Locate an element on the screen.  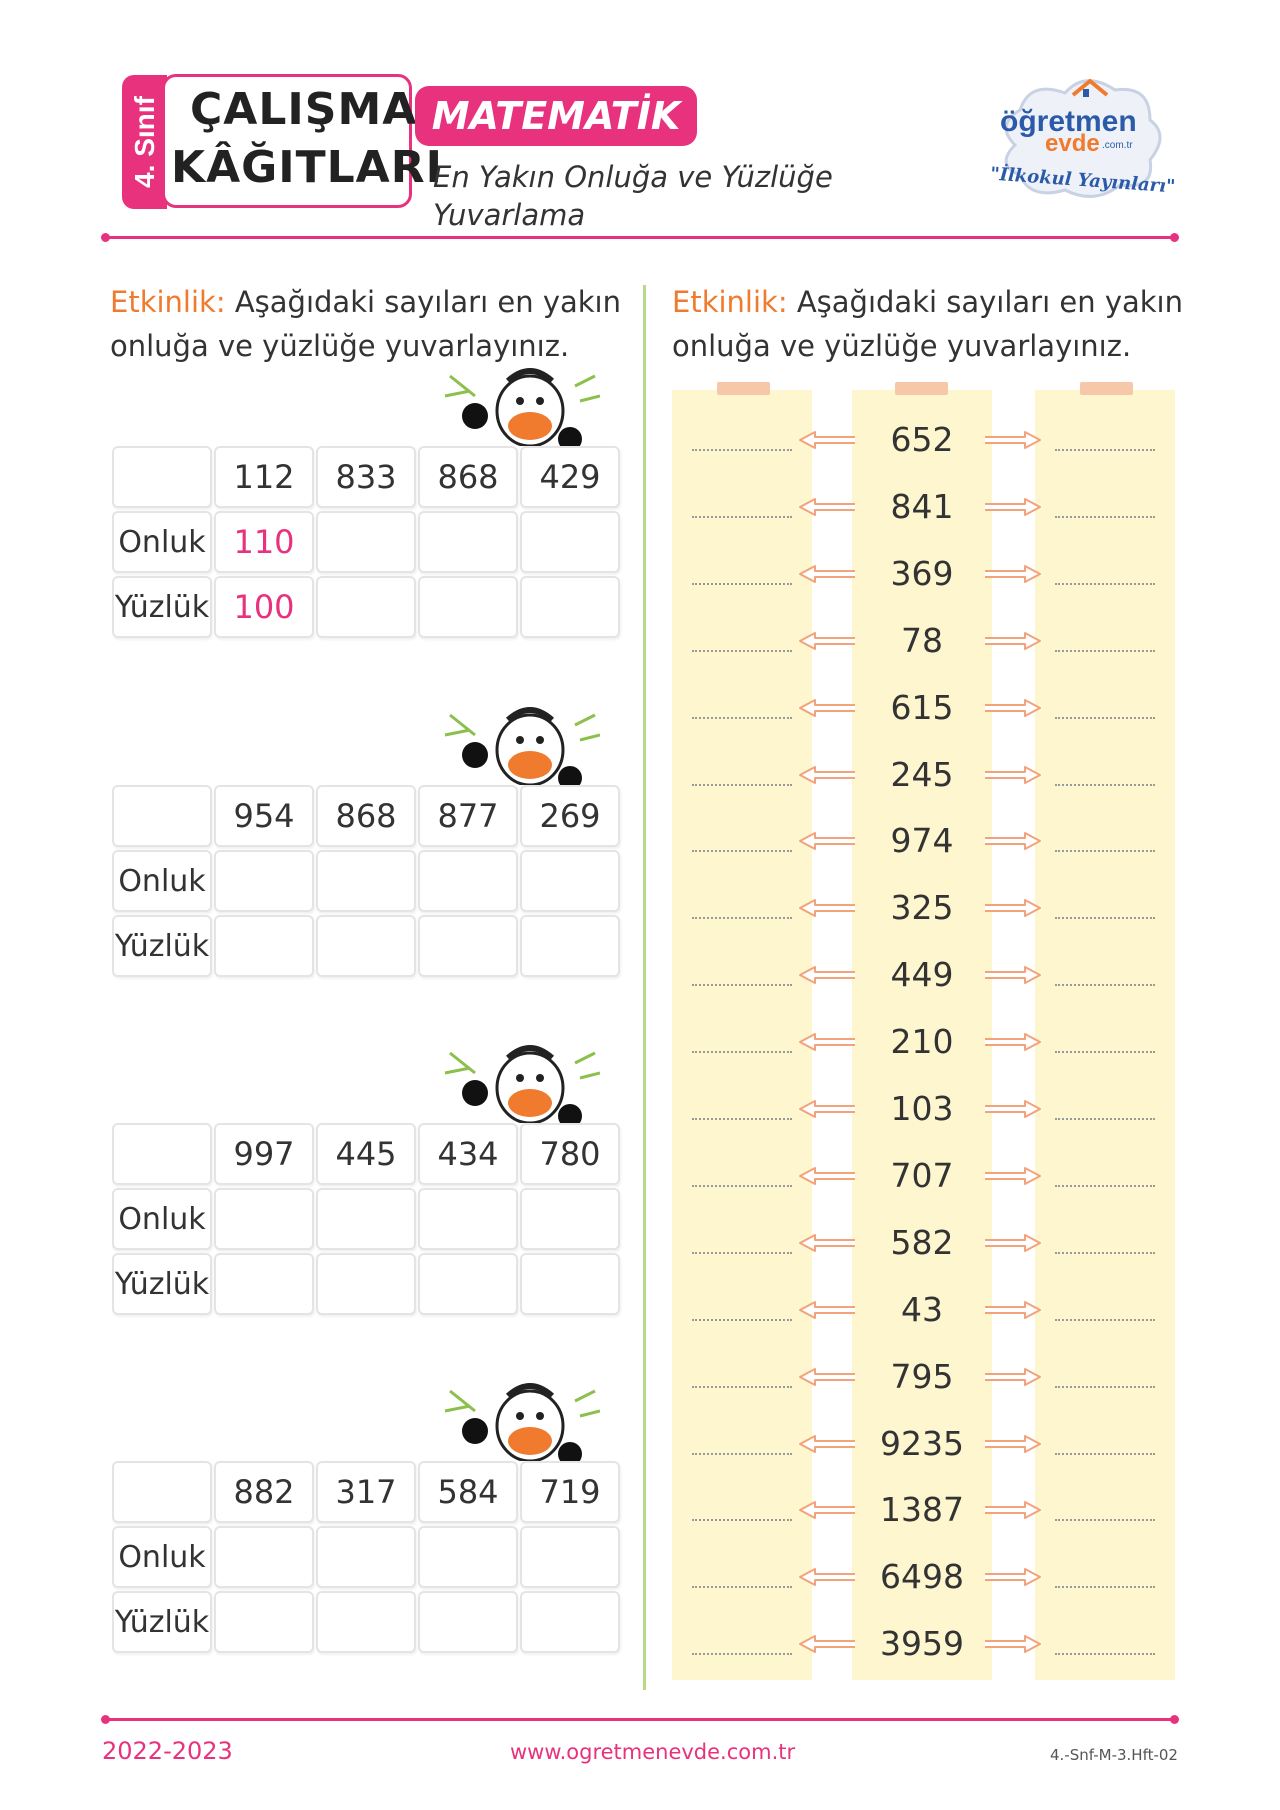
table-number-cell: 868 is located at coordinates (366, 816).